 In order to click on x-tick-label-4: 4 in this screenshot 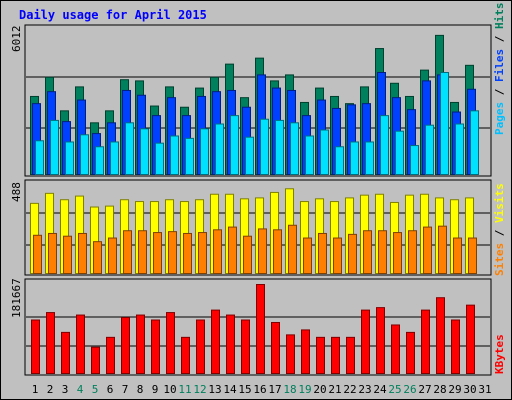, I will do `click(80, 389)`.